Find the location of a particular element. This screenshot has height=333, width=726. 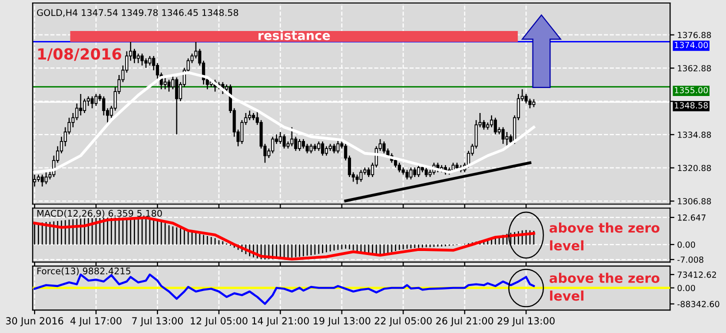

x-tick-label: 26 Jul 21:00 is located at coordinates (465, 321).